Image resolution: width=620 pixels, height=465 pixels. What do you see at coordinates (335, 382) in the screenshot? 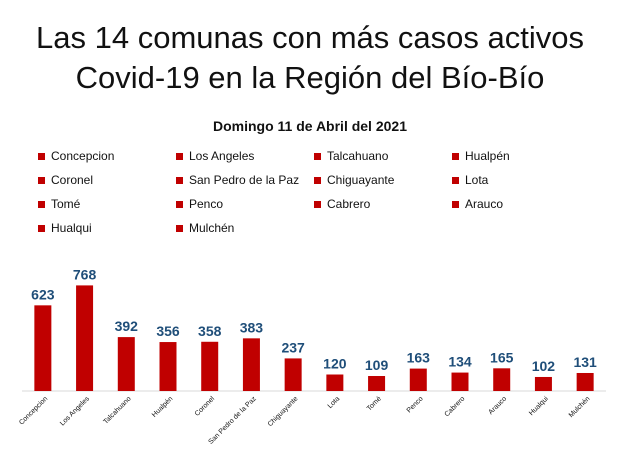
I see `bar-lota` at bounding box center [335, 382].